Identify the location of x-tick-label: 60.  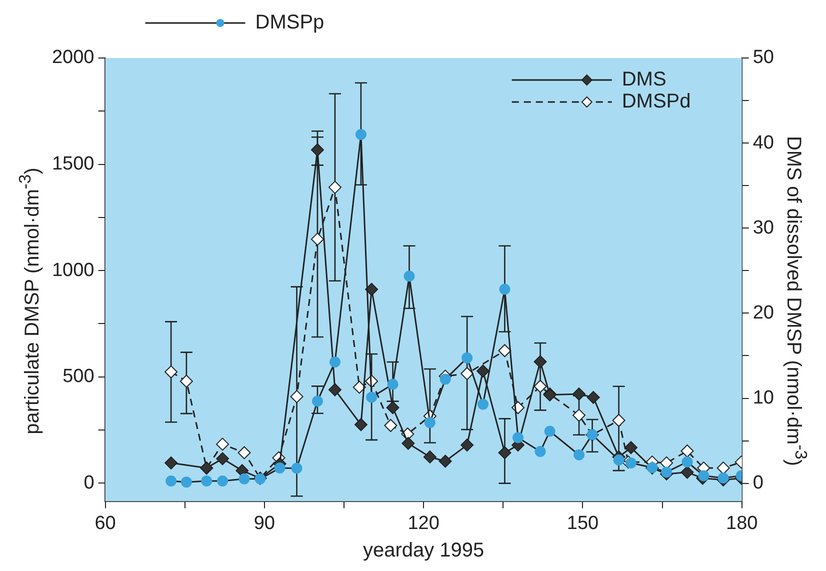
(105, 523).